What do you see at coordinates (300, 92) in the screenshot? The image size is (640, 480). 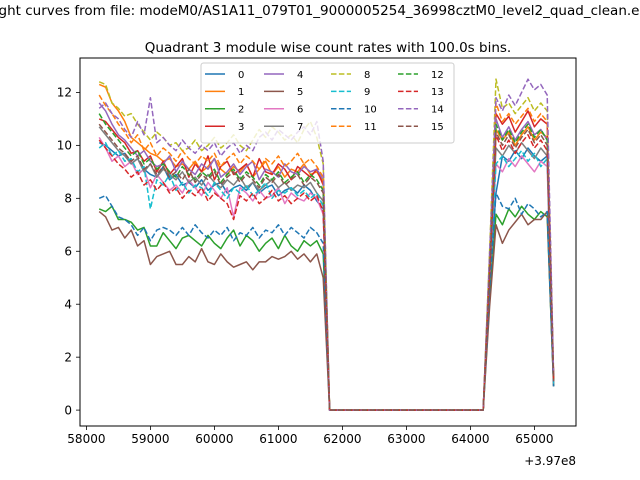 I see `legend-label: 5` at bounding box center [300, 92].